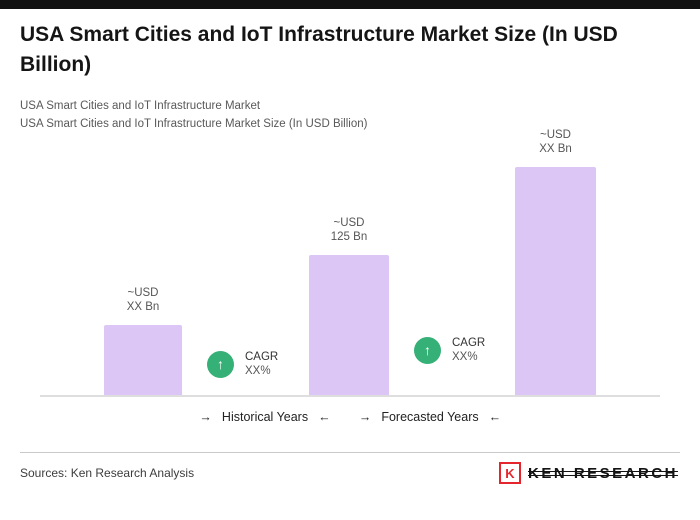 The height and width of the screenshot is (520, 700). I want to click on bar-value-label: ~USD 125 Bn, so click(349, 230).